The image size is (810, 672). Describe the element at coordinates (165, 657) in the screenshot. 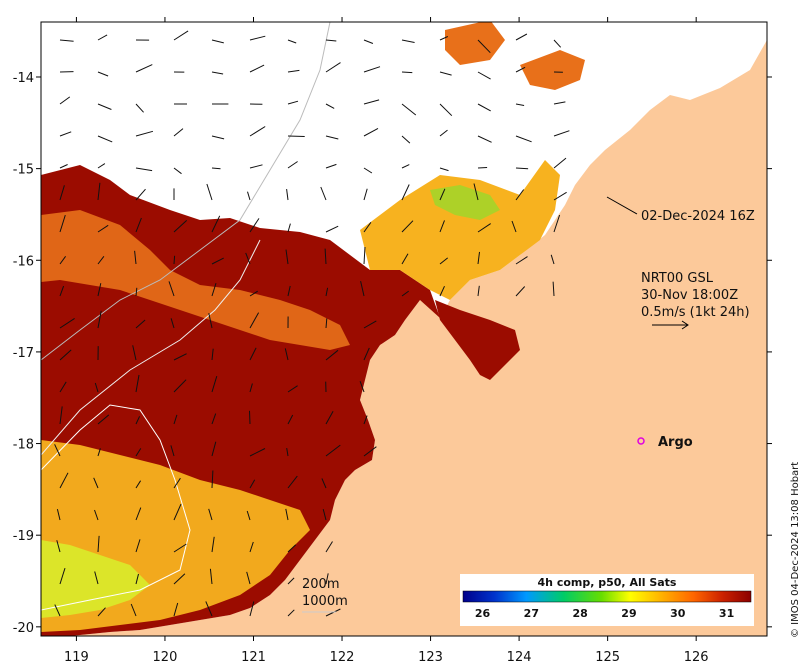

I see `x-tick-label: 120` at that location.